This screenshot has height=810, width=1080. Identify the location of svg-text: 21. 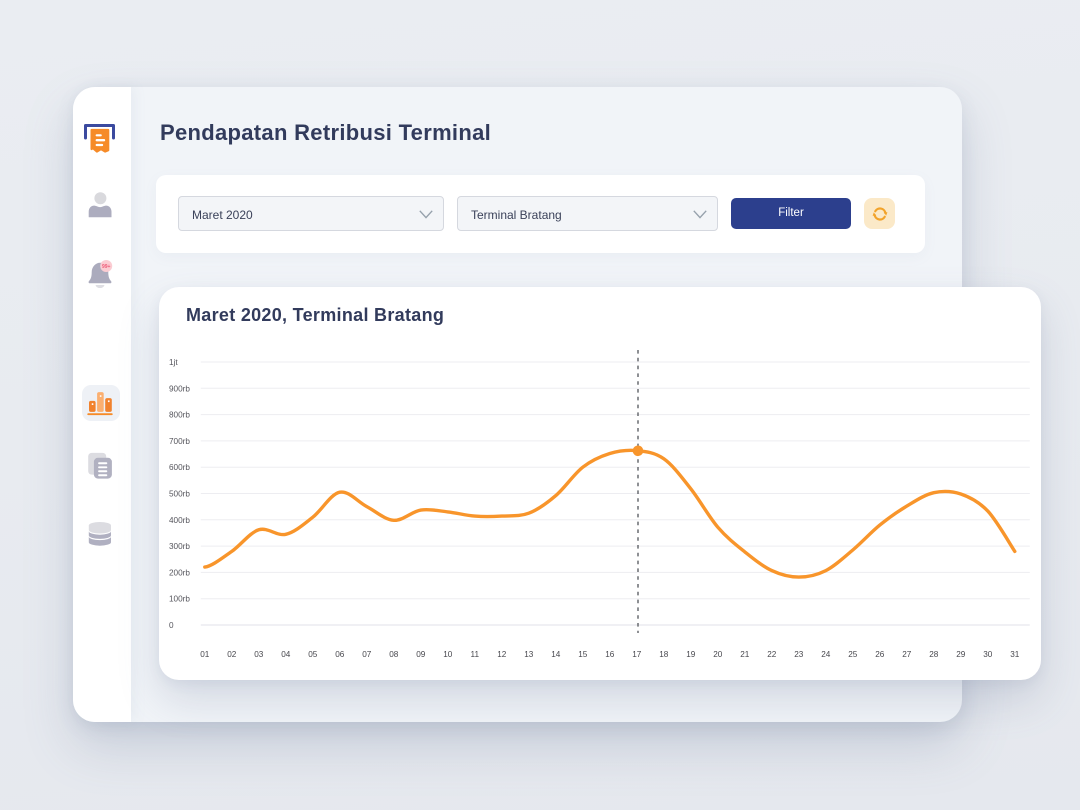
(745, 654).